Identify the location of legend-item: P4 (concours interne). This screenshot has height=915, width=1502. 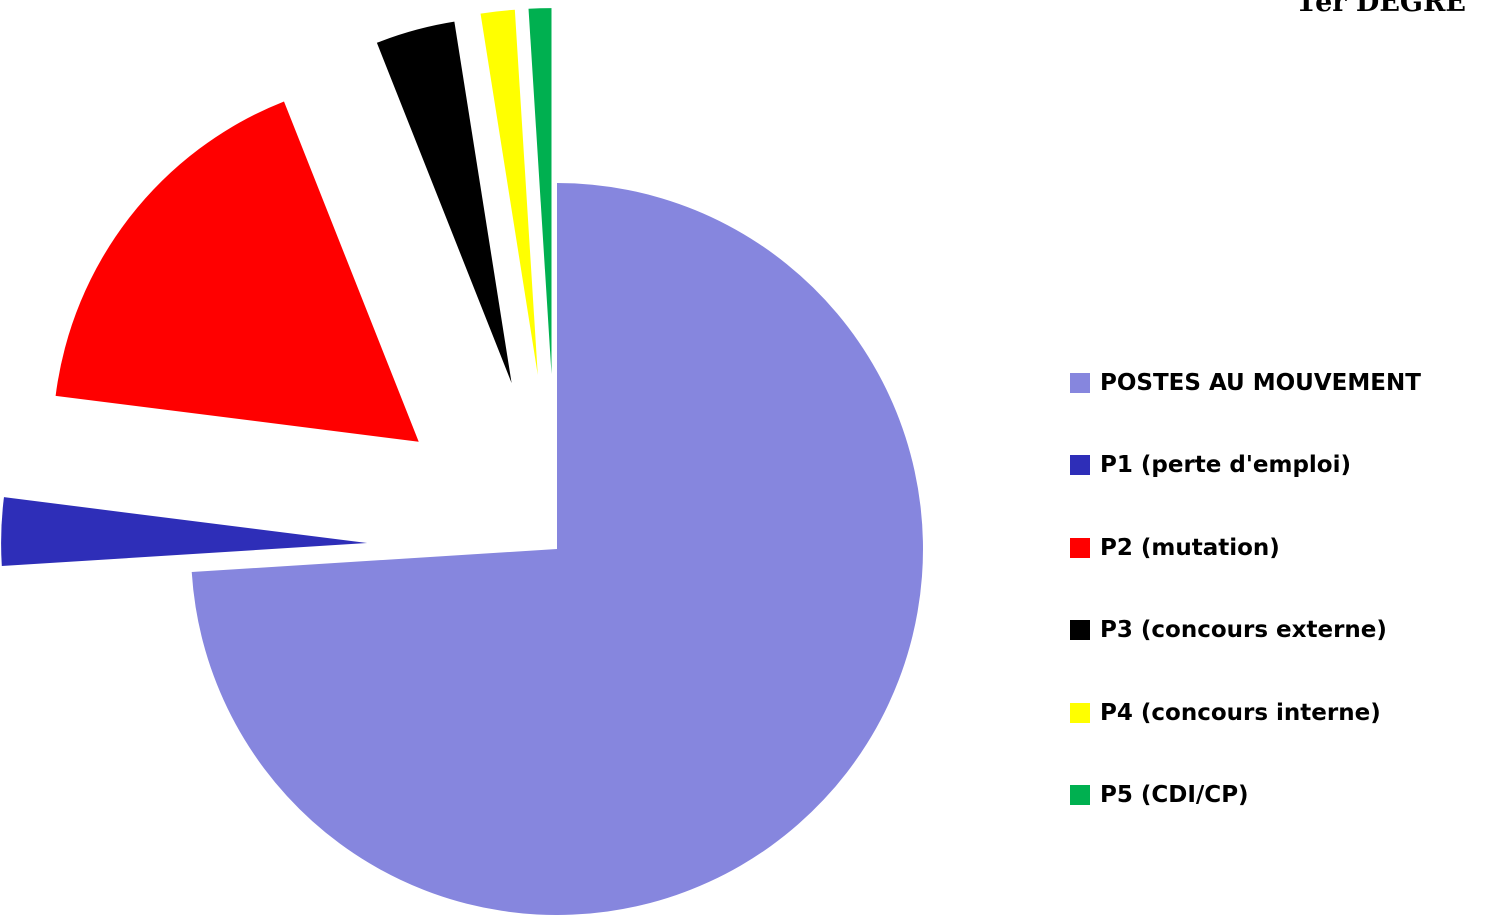
(1245, 712).